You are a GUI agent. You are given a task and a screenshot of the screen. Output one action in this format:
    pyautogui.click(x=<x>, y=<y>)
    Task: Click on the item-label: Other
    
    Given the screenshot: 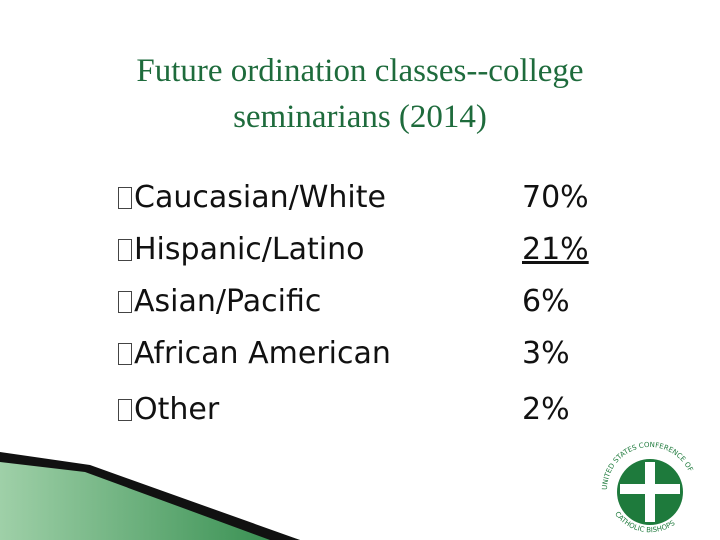 What is the action you would take?
    pyautogui.click(x=177, y=409)
    